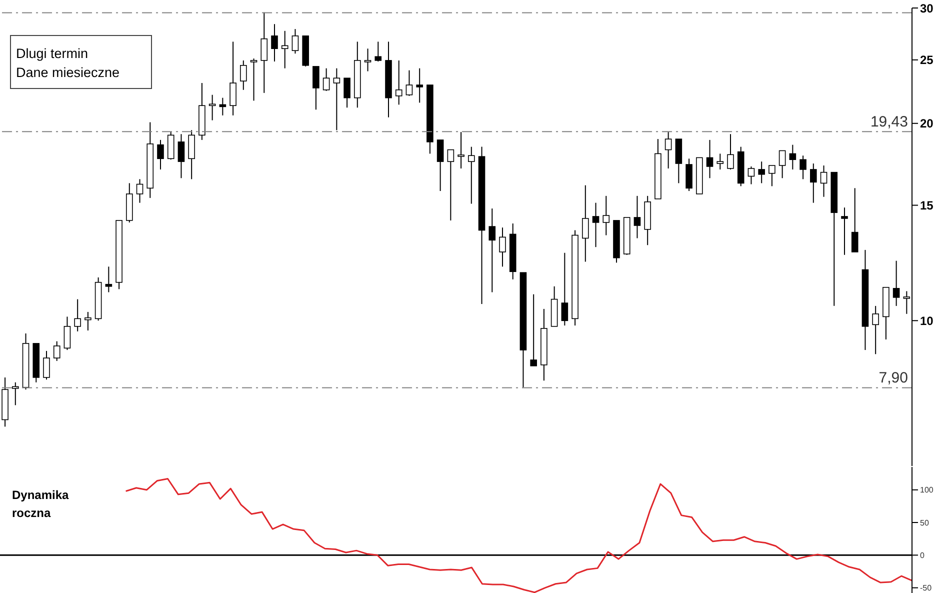  I want to click on text-box: Dlugi termin Dane miesieczne, so click(81, 62).